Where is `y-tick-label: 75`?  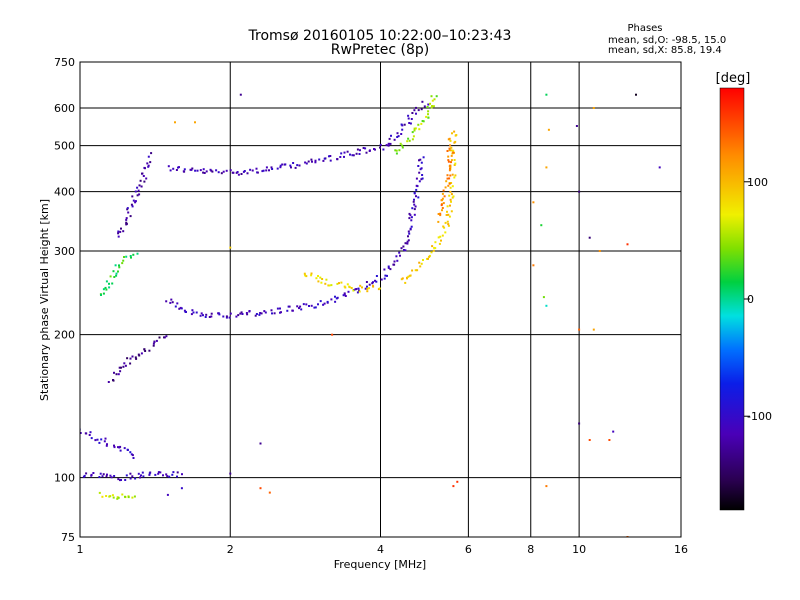
y-tick-label: 75 is located at coordinates (68, 537).